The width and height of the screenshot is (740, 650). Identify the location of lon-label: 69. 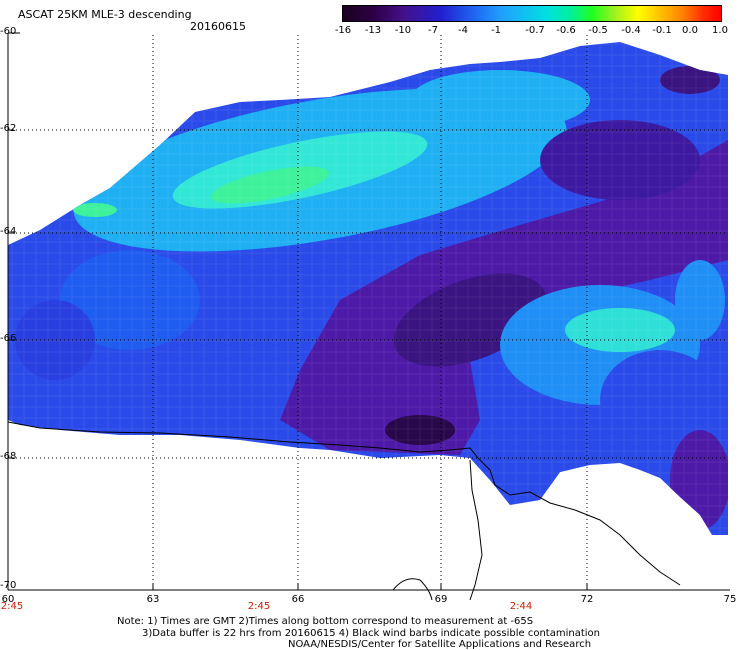
(441, 599).